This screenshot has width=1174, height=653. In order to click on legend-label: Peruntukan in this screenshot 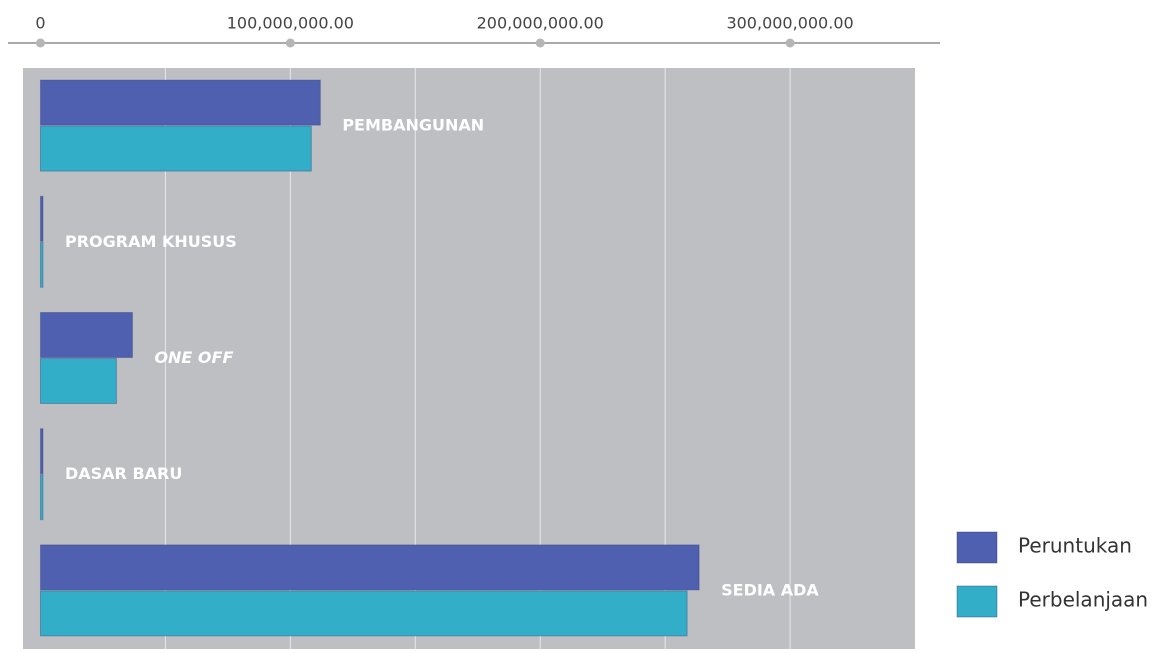, I will do `click(1075, 546)`.